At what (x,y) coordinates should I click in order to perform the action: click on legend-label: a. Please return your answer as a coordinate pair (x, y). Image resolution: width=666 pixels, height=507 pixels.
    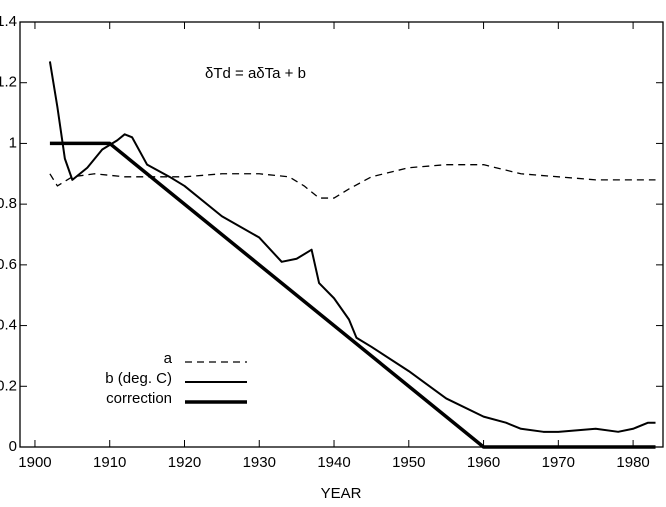
    Looking at the image, I should click on (168, 358).